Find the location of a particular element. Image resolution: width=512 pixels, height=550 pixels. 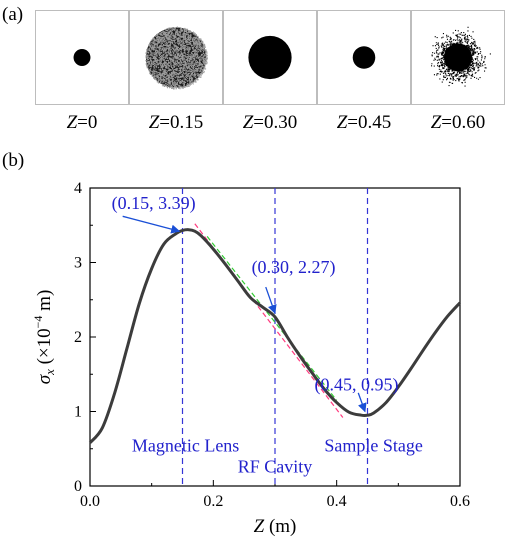

z-label-0: Z=0 is located at coordinates (82, 123).